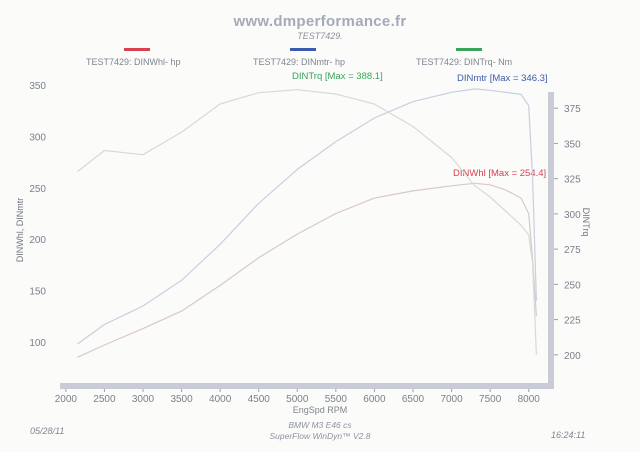 This screenshot has height=452, width=640. Describe the element at coordinates (500, 173) in the screenshot. I see `annotation-whl-max: DINWhl [Max = 254.4]` at that location.